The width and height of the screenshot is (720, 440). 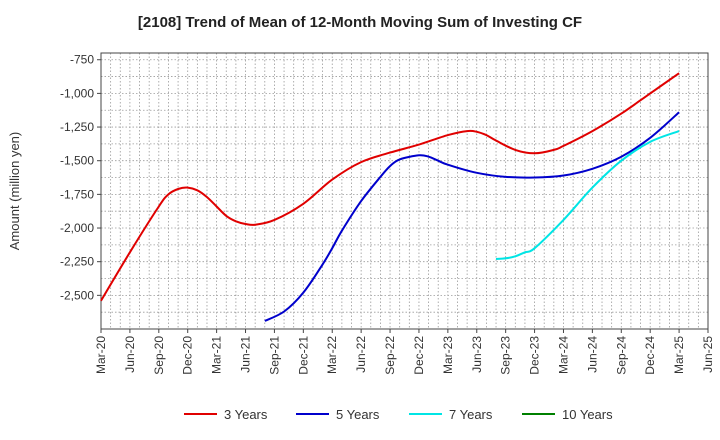 What do you see at coordinates (77, 127) in the screenshot?
I see `y-tick-label: -1,250` at bounding box center [77, 127].